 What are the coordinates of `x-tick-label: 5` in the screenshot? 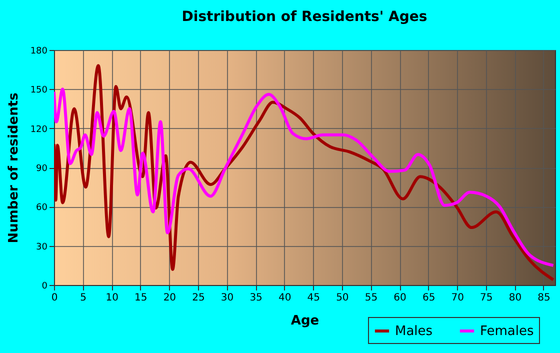 It's located at (83, 298).